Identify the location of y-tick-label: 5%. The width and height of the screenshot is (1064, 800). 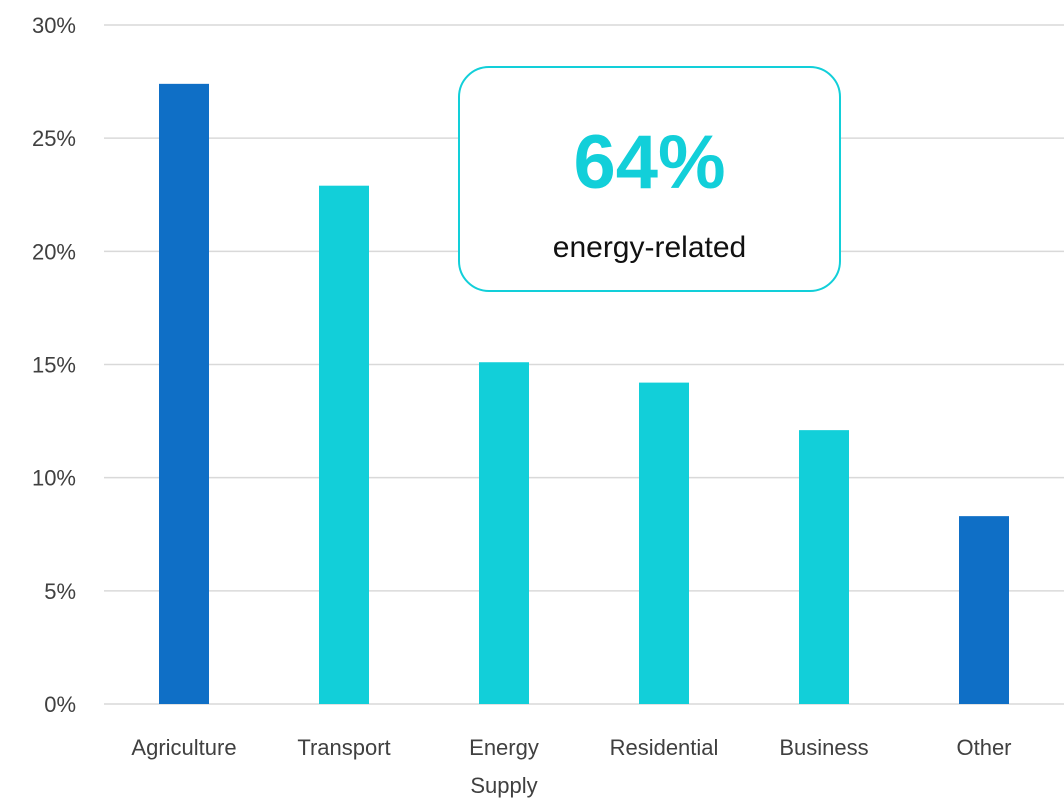
(60, 591).